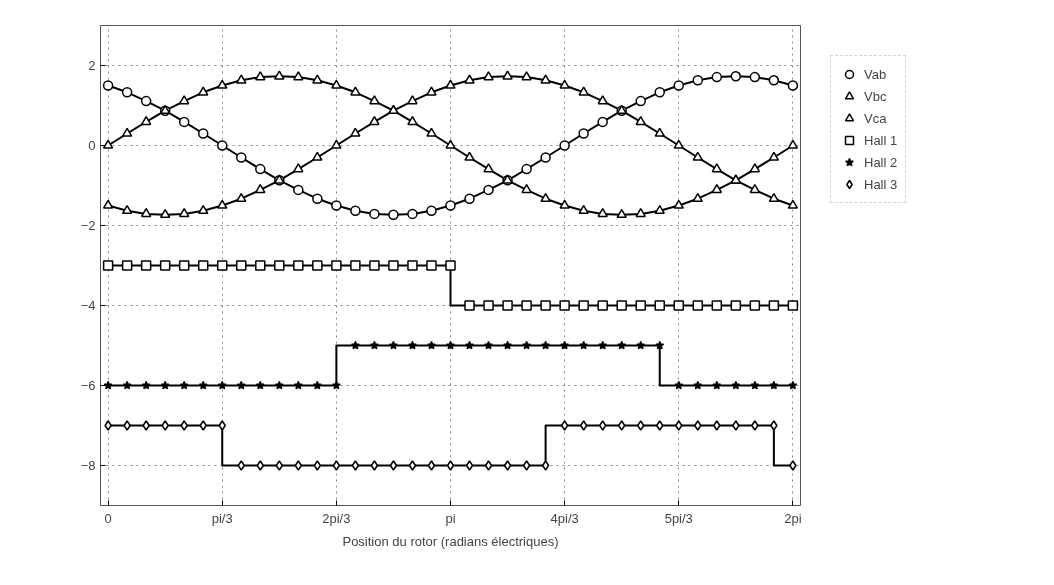 The width and height of the screenshot is (1054, 585). What do you see at coordinates (678, 518) in the screenshot?
I see `x-tick-label: 5pi/3` at bounding box center [678, 518].